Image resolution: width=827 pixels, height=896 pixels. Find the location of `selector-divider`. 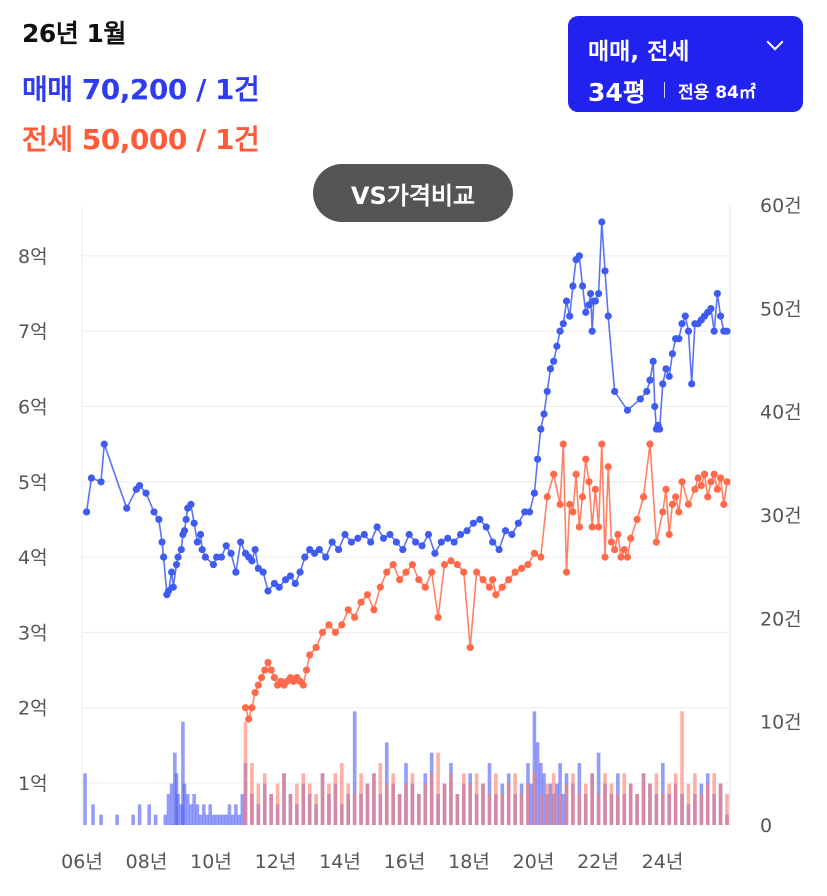

selector-divider is located at coordinates (664, 90).